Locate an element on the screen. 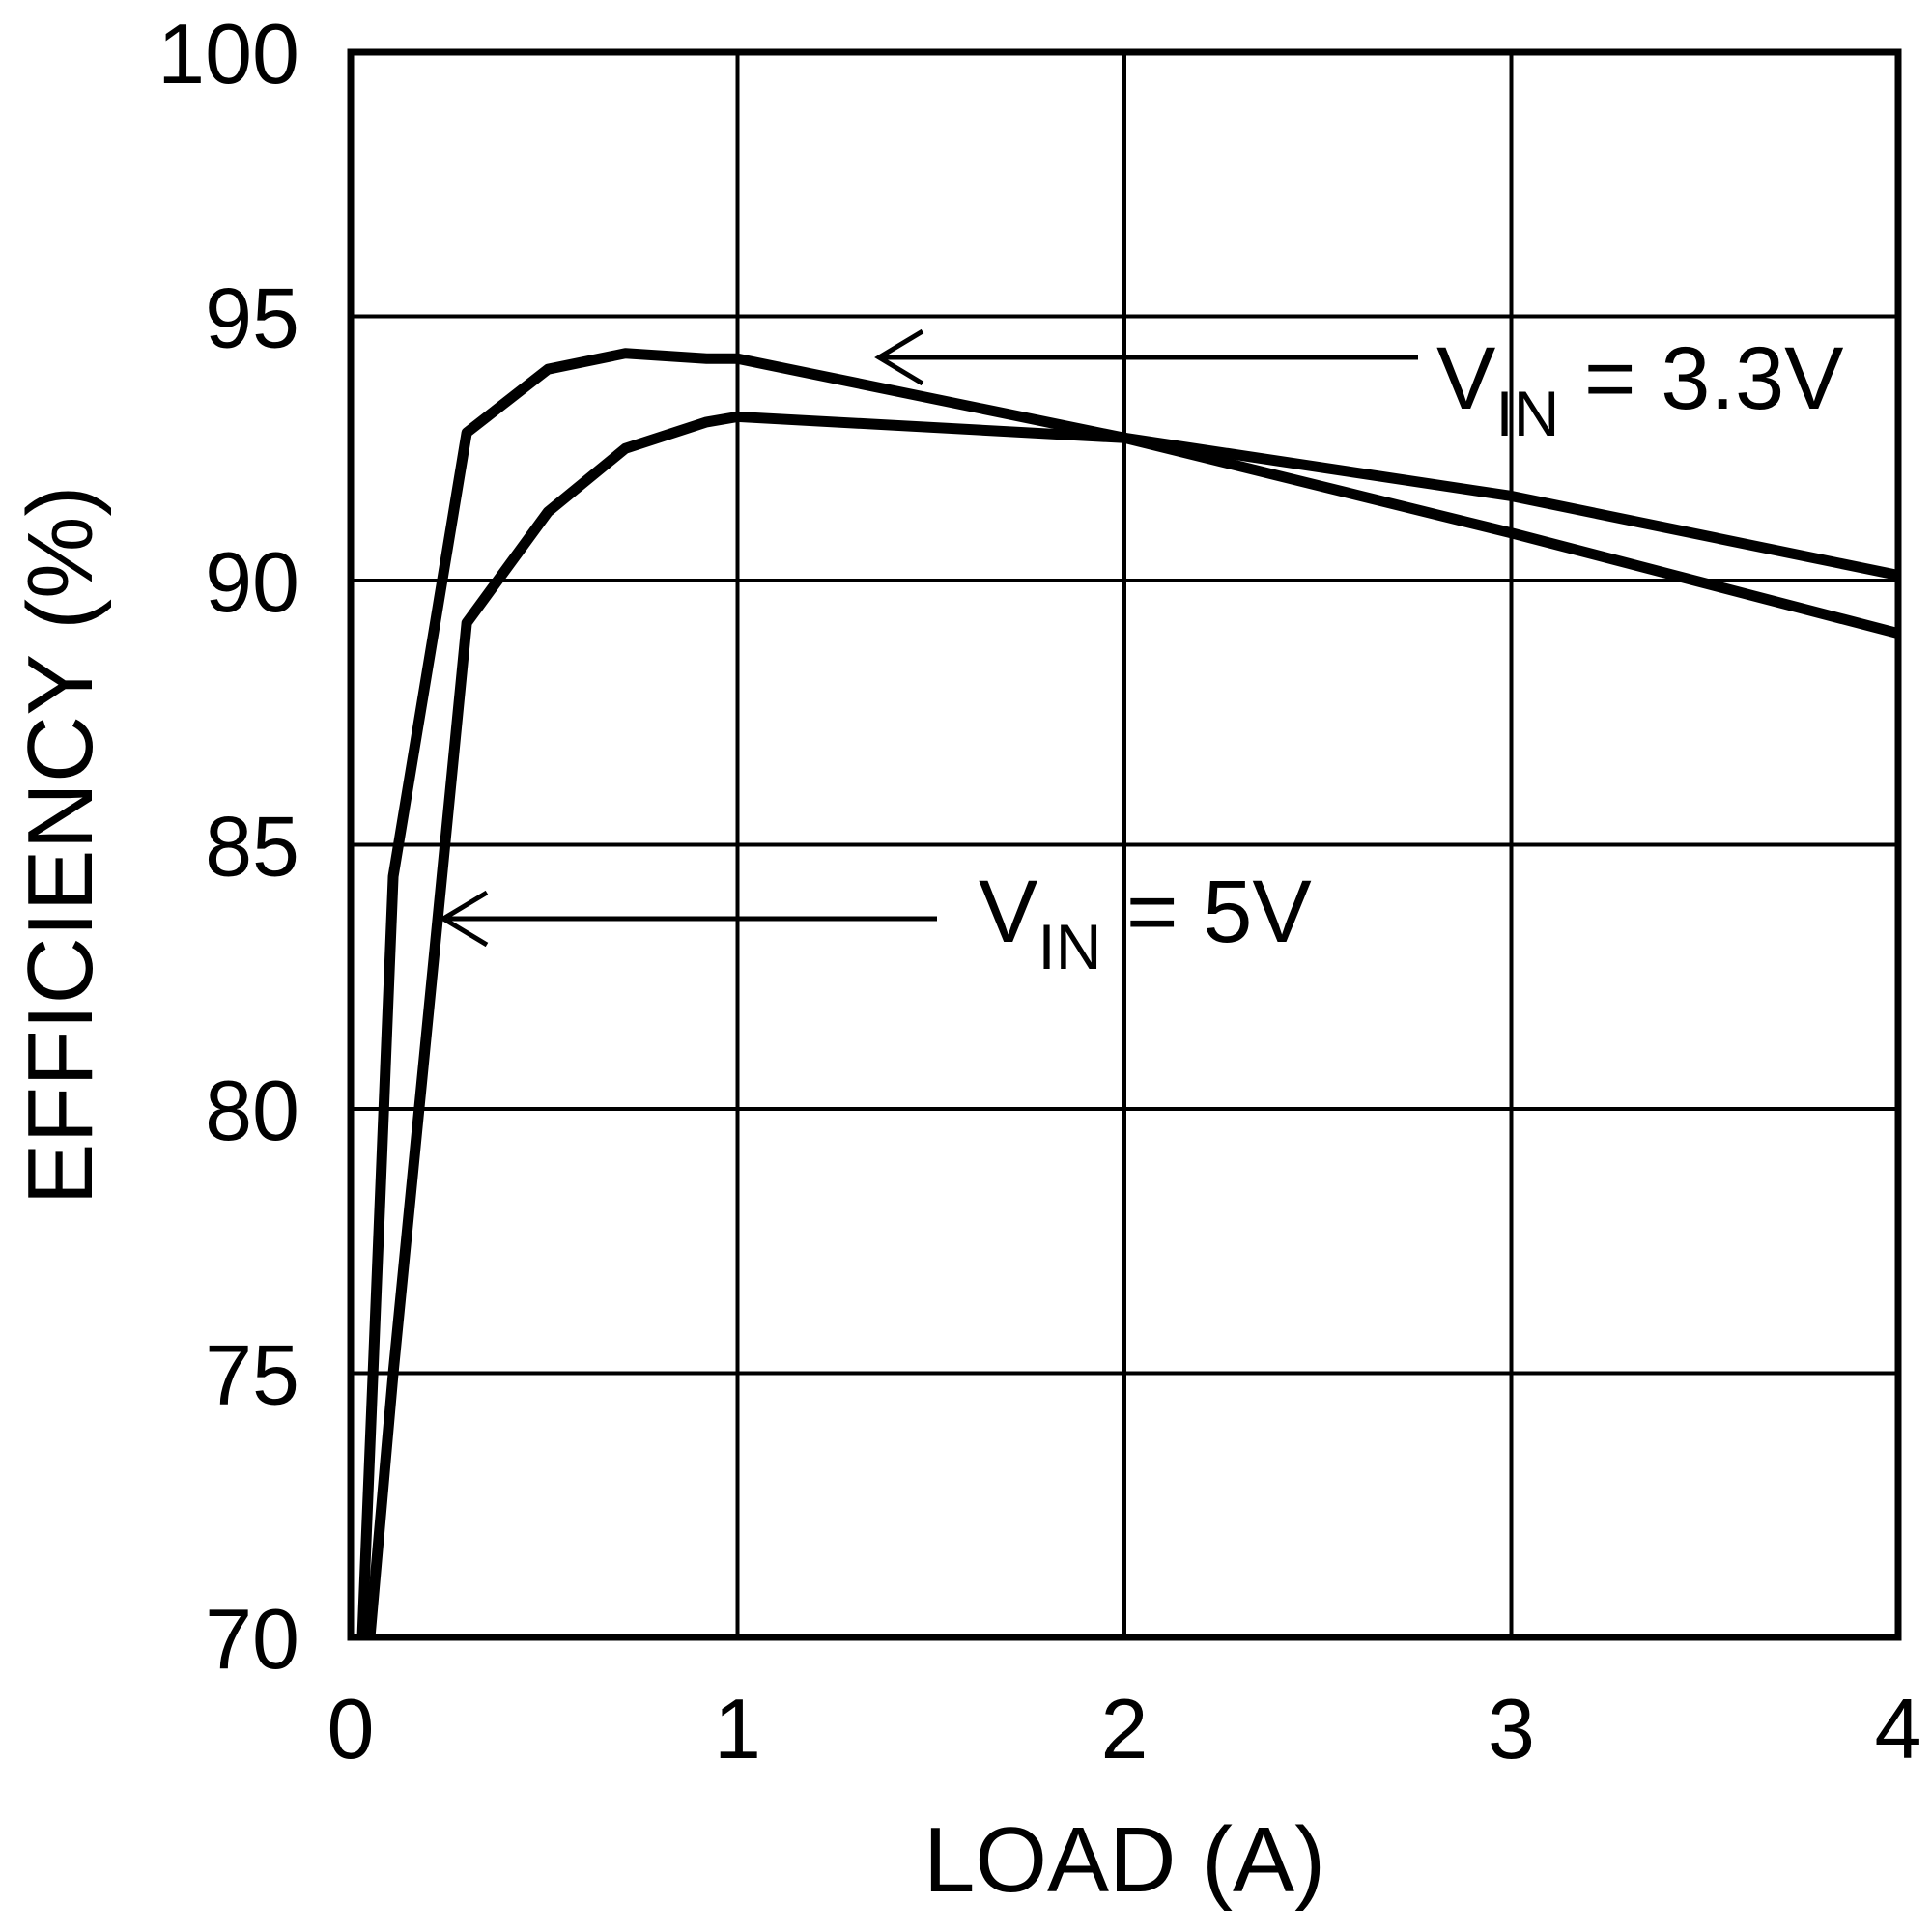  y-tick-label: 90 is located at coordinates (252, 582).